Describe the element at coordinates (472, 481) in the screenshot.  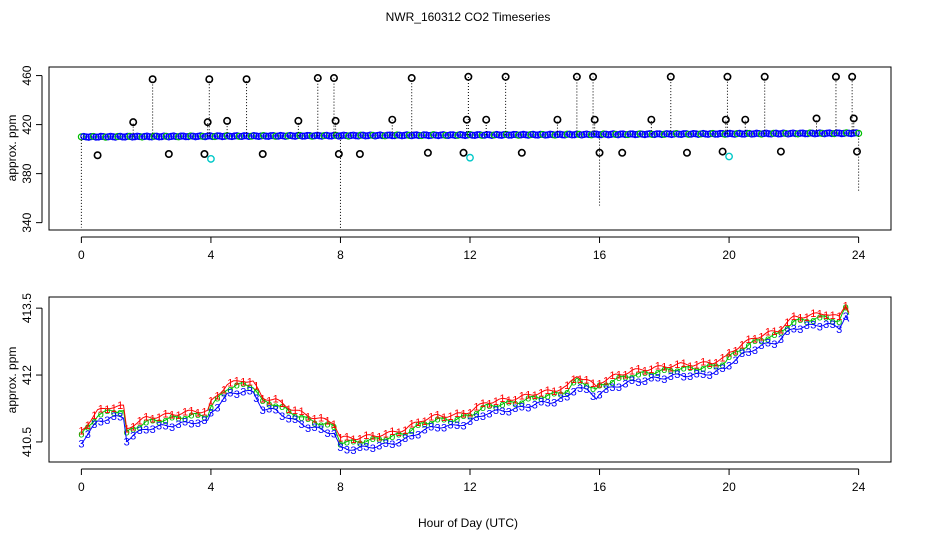
I see `bottom-x-axis: 0 4 8 12 16 20 24` at that location.